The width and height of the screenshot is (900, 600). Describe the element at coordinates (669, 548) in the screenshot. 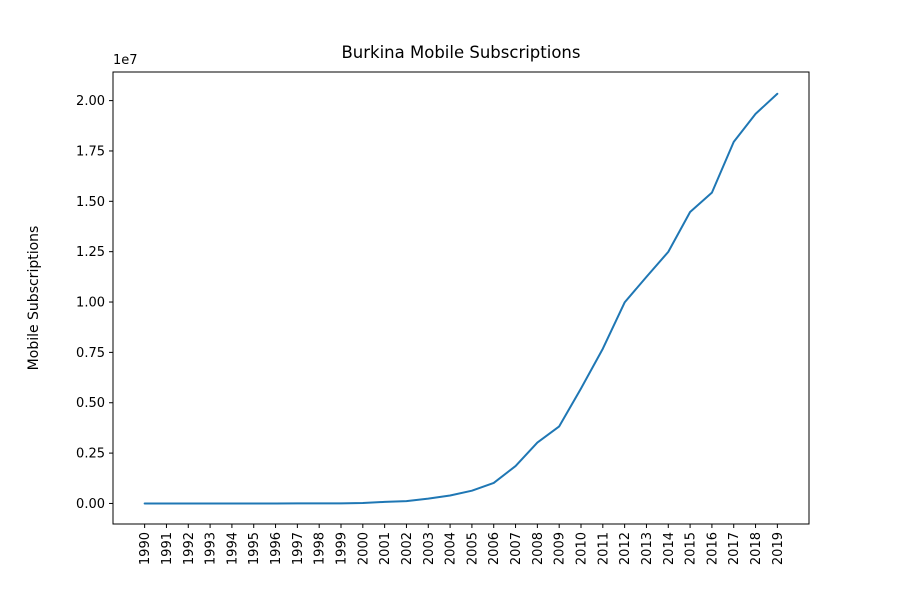

I see `x-tick-label: 2014` at that location.